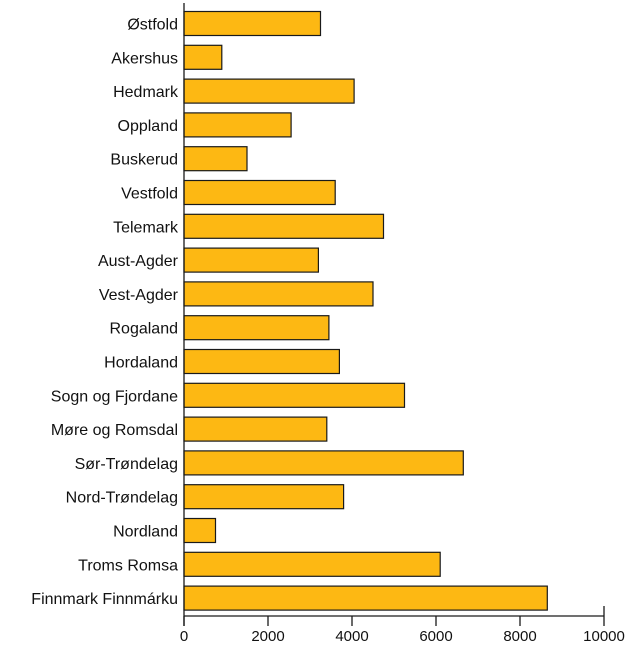 The image size is (631, 652). I want to click on category-label-more-og-romsdal: Møre og Romsdal, so click(114, 430).